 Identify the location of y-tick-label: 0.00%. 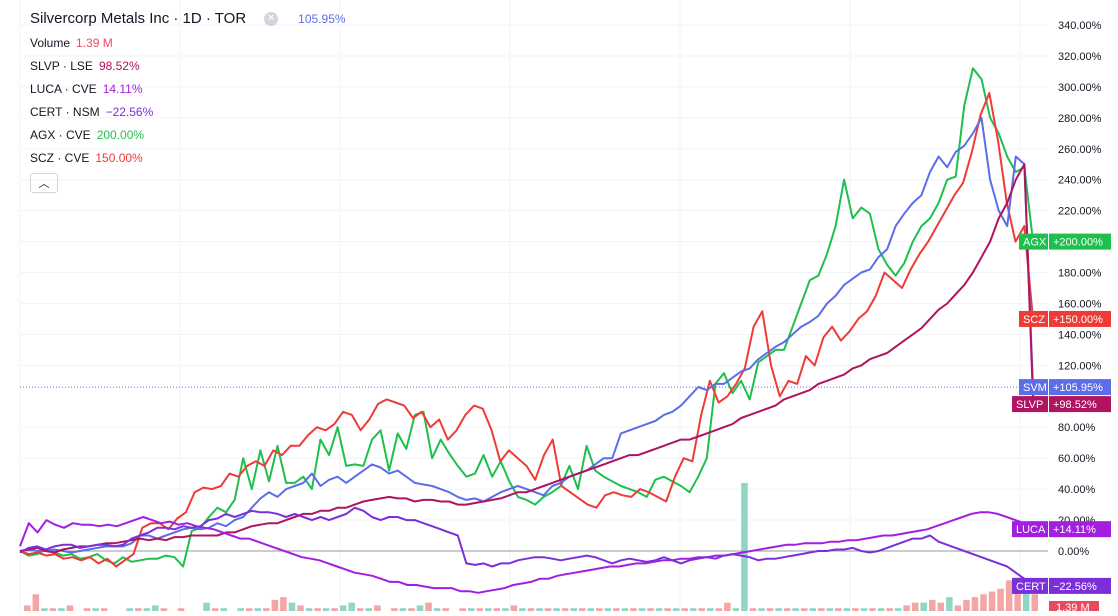
(1073, 552).